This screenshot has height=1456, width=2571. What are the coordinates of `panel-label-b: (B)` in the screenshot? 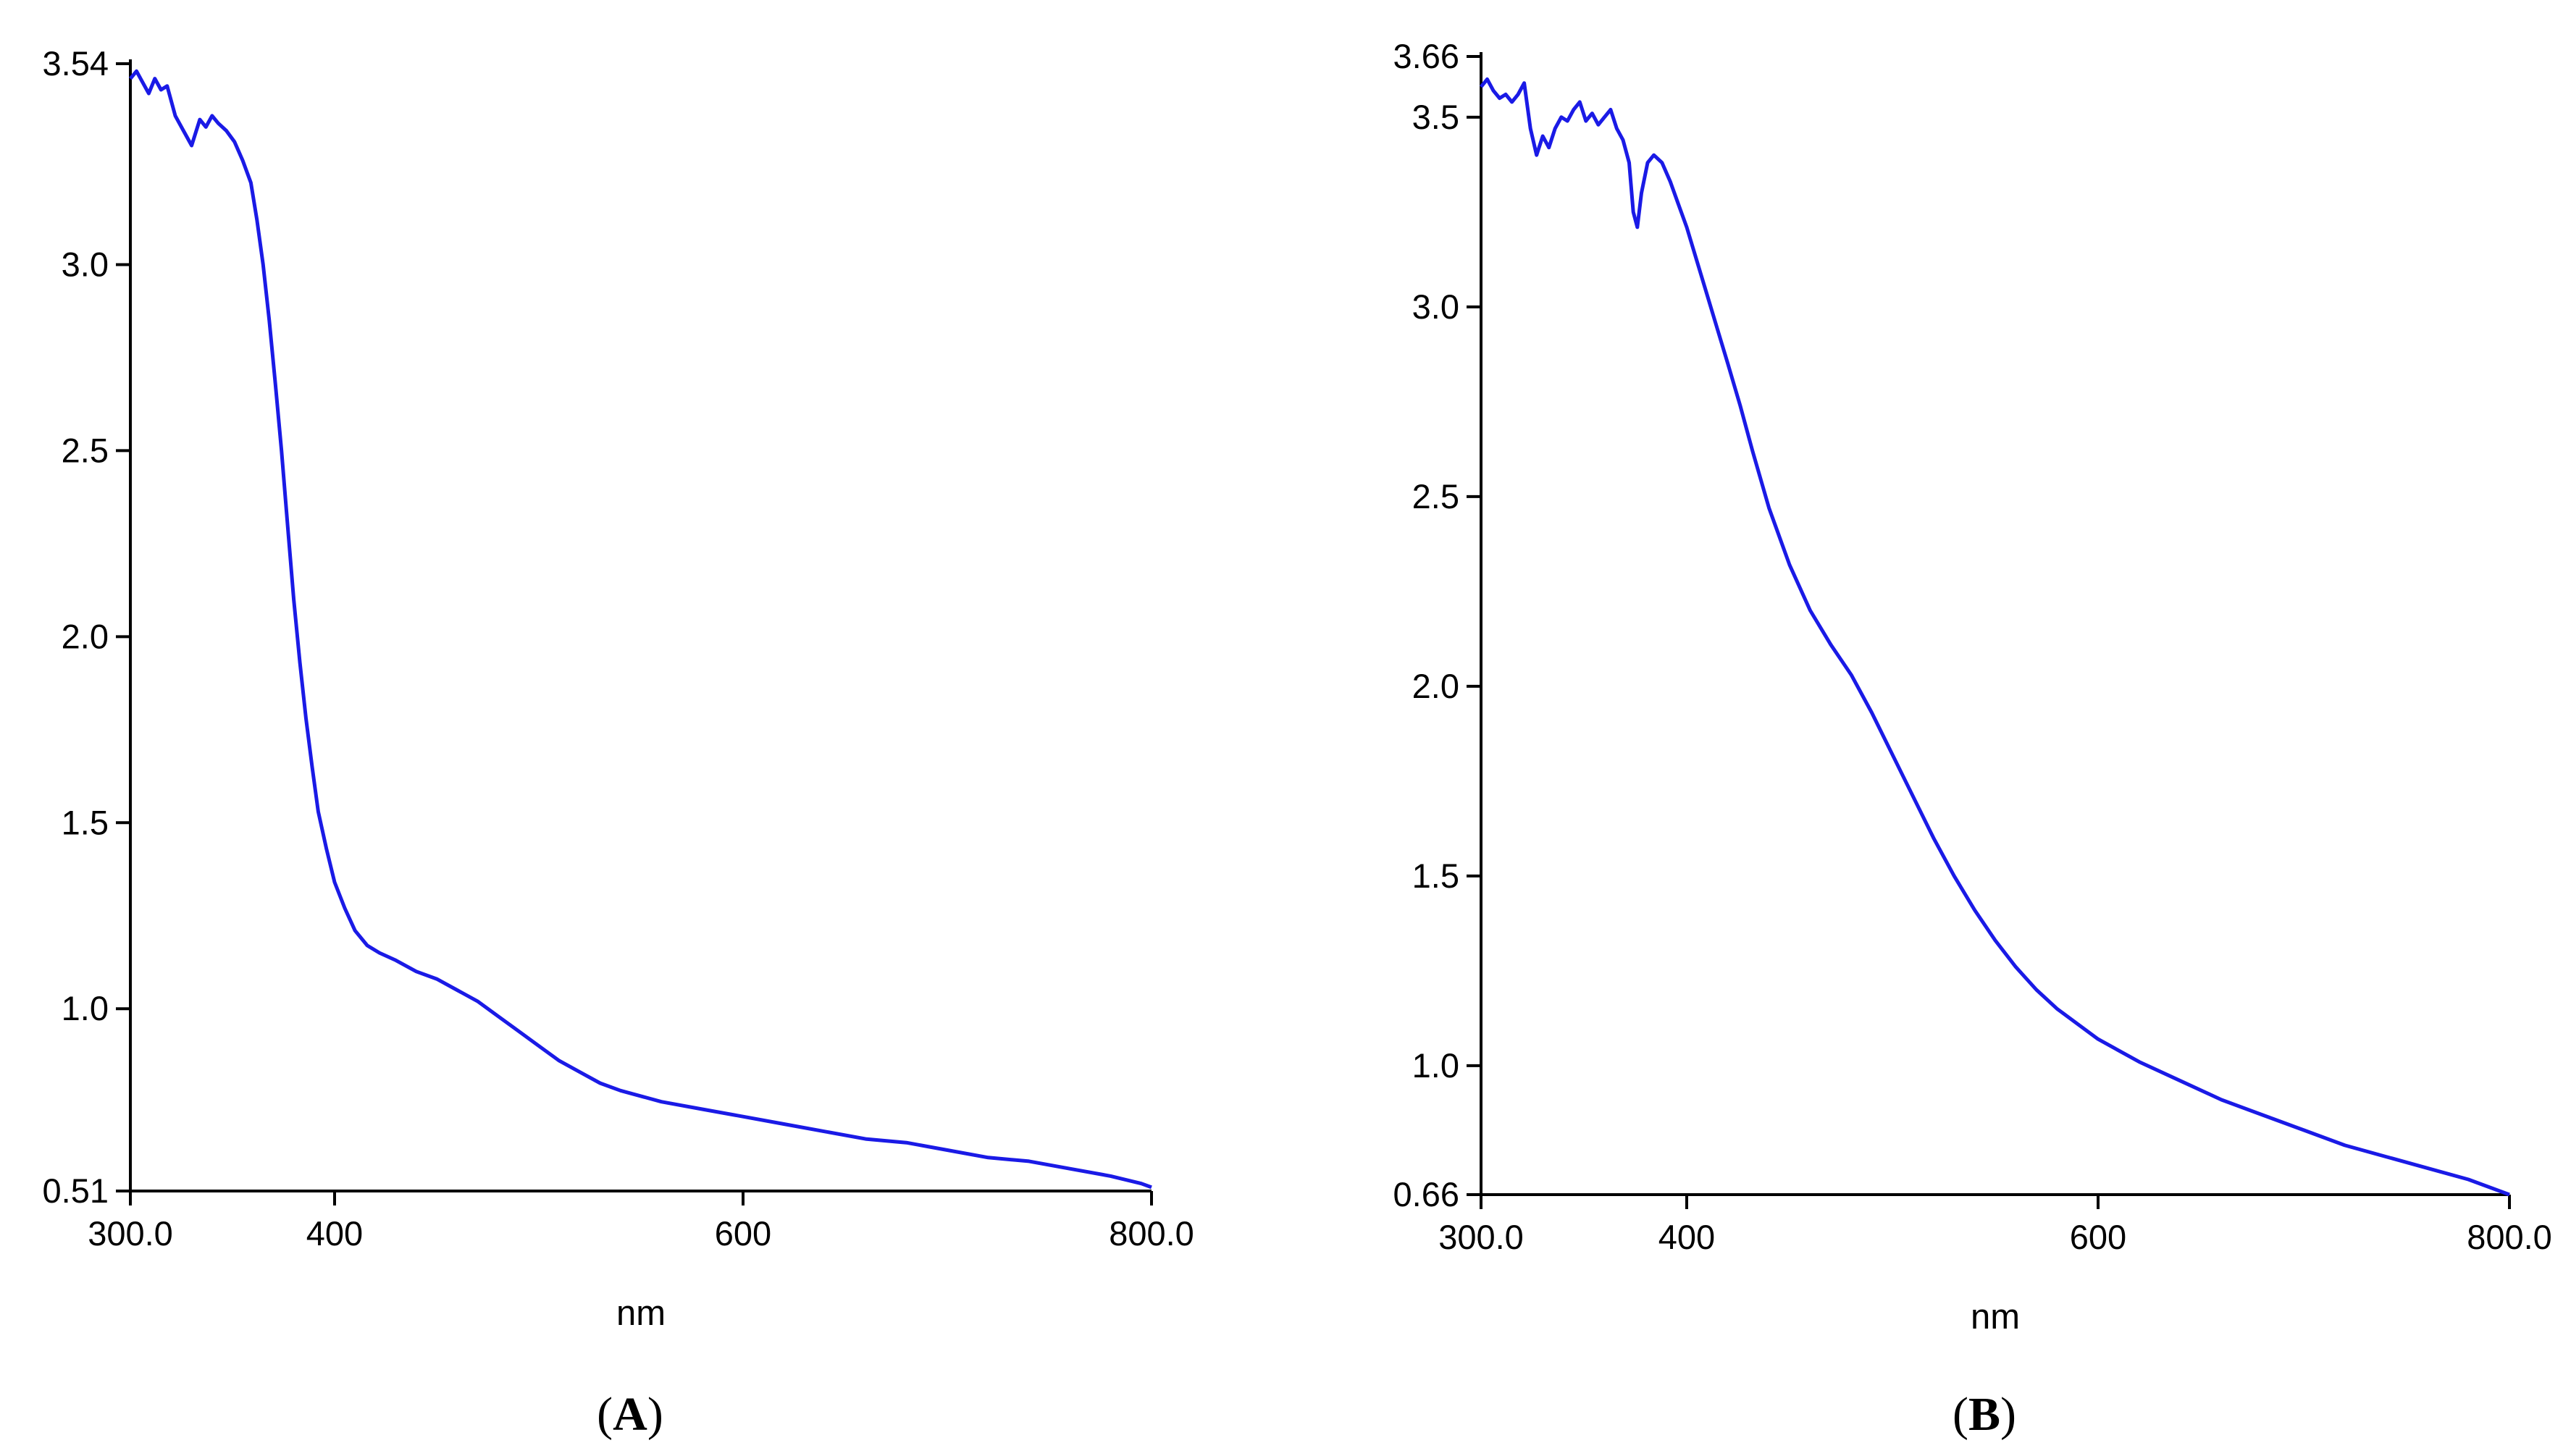 It's located at (1984, 1414).